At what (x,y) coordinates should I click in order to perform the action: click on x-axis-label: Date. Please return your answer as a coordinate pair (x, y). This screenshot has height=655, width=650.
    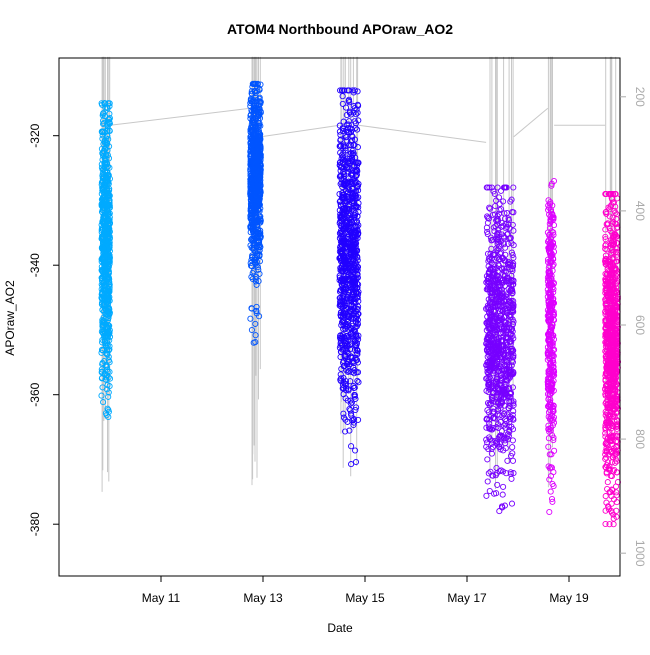
    Looking at the image, I should click on (340, 628).